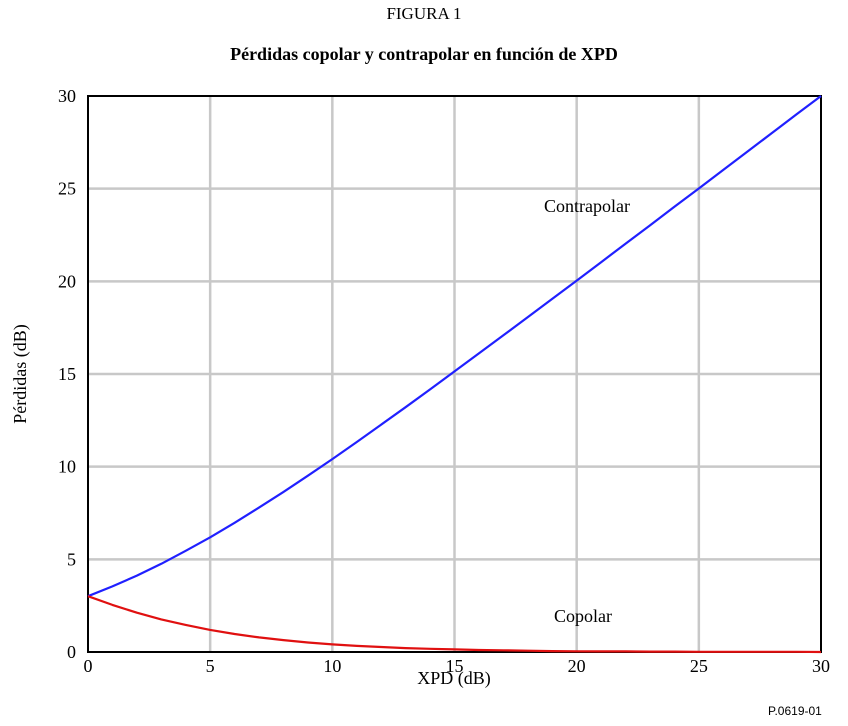 The height and width of the screenshot is (726, 848). Describe the element at coordinates (583, 616) in the screenshot. I see `series-label-copolar: Copolar` at that location.